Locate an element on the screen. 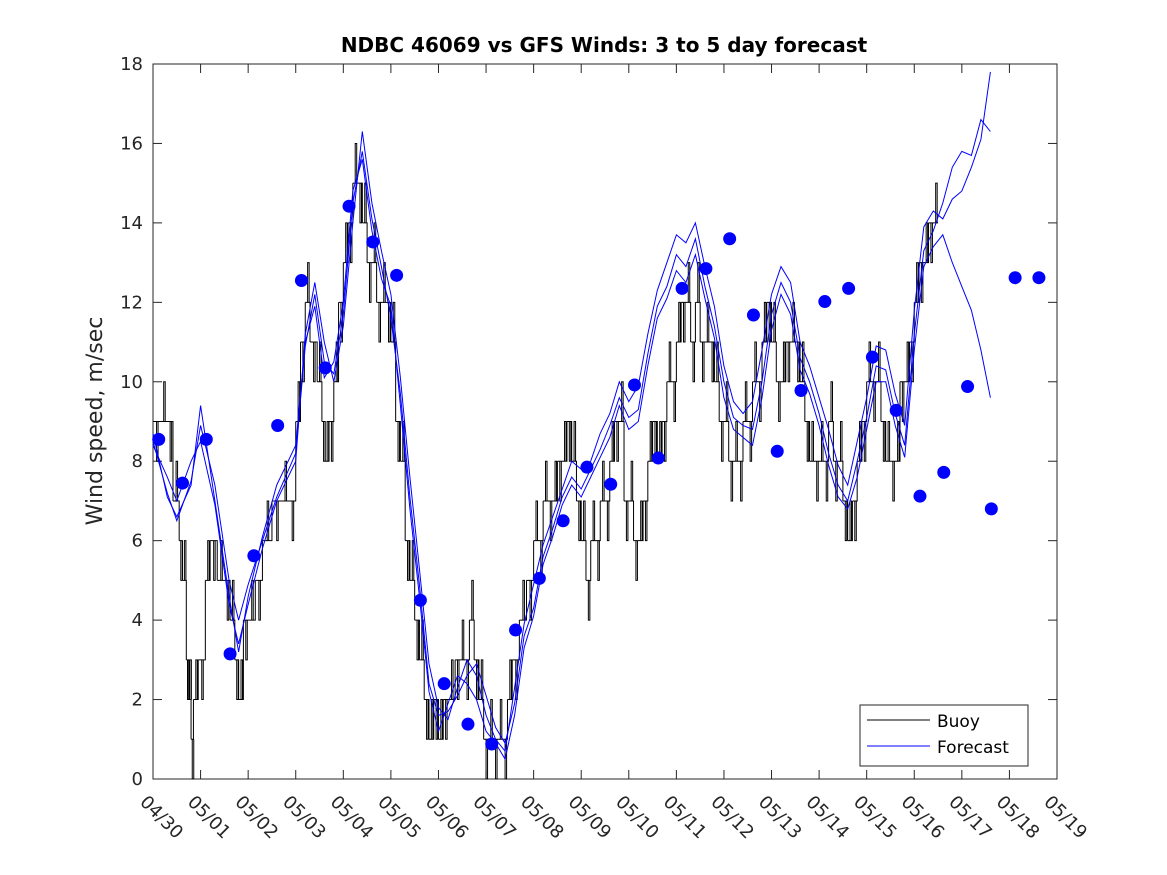  y-tick-label: 10 is located at coordinates (131, 382).